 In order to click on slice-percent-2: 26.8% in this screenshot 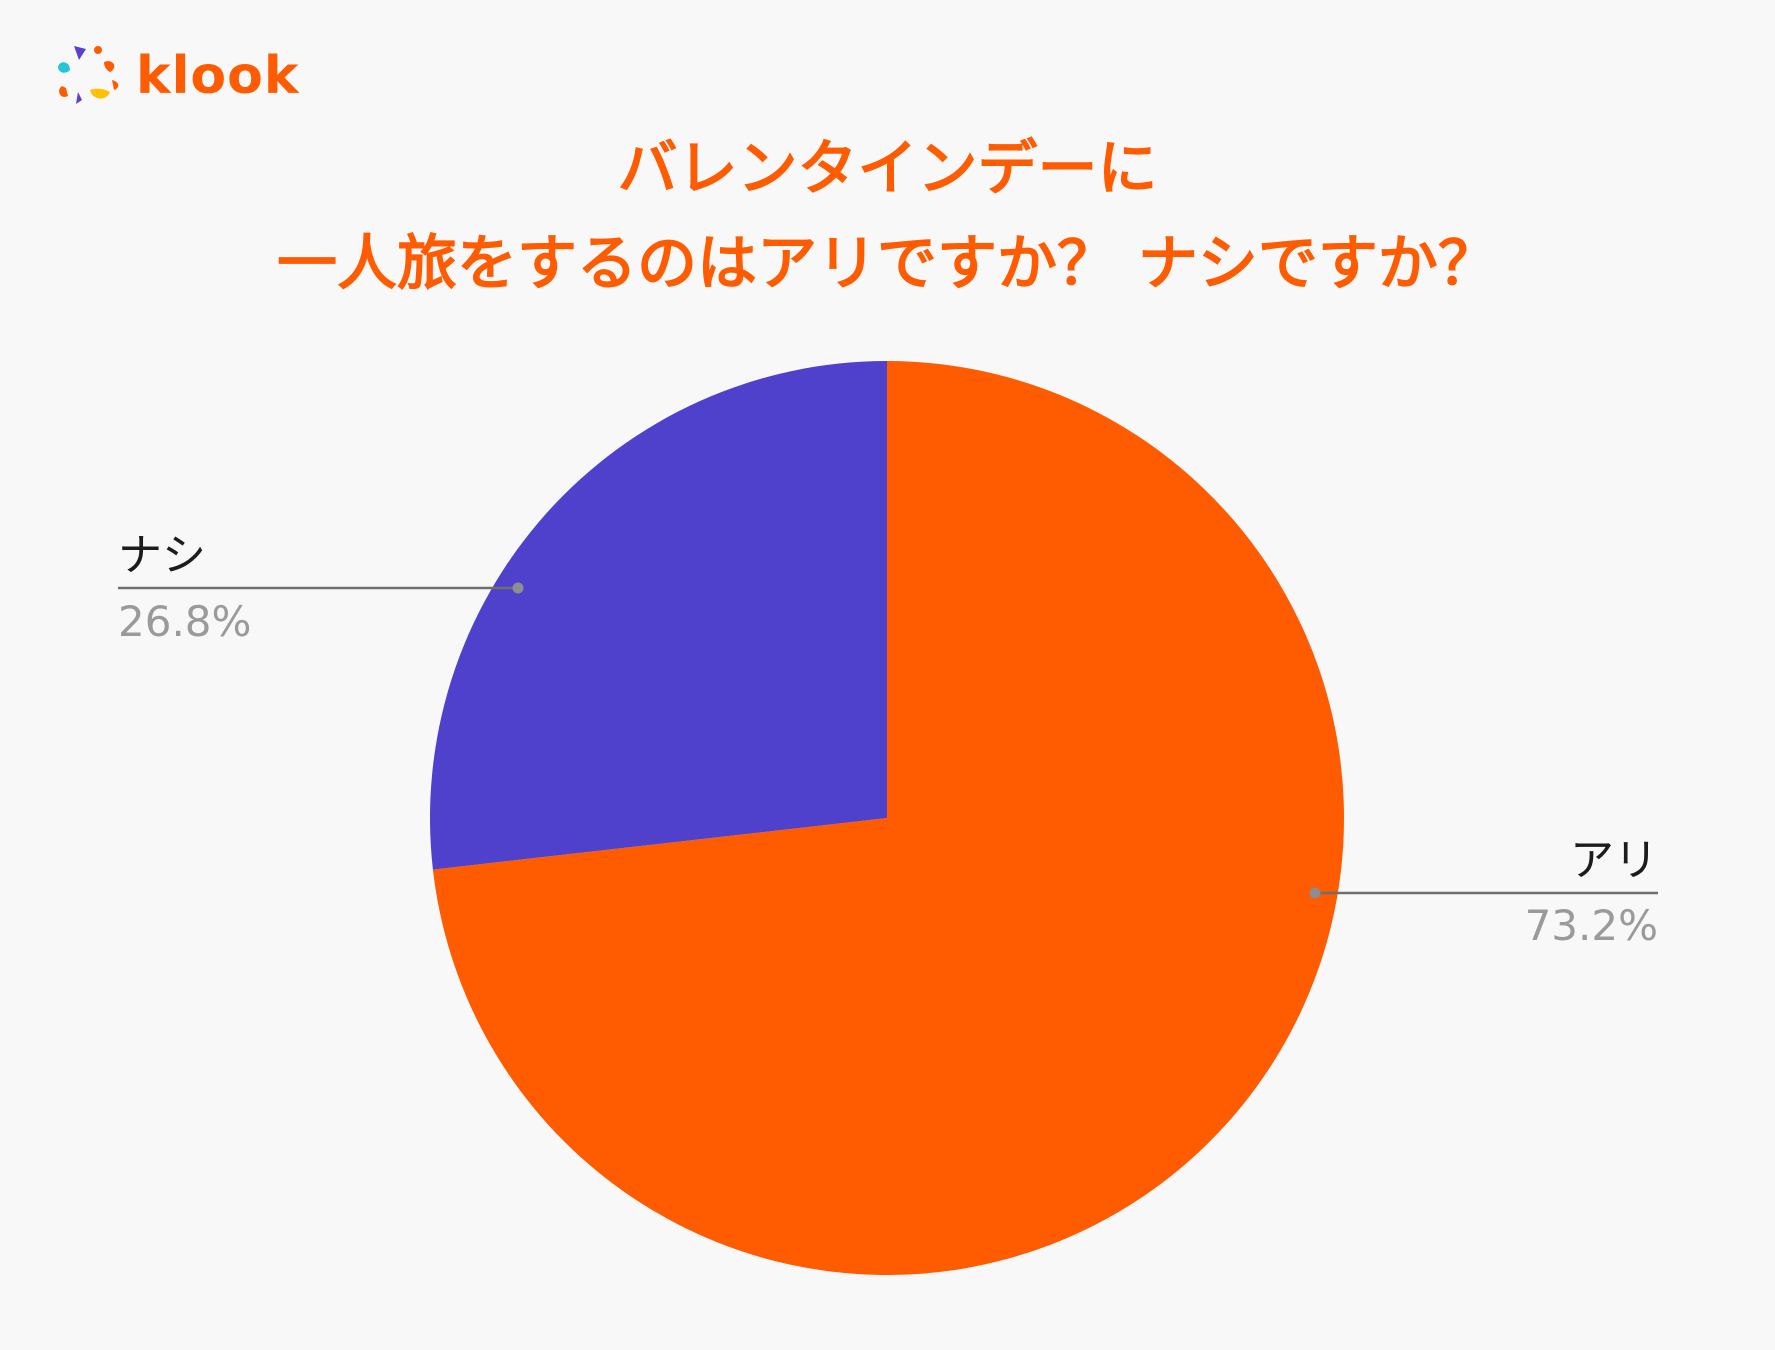, I will do `click(184, 621)`.